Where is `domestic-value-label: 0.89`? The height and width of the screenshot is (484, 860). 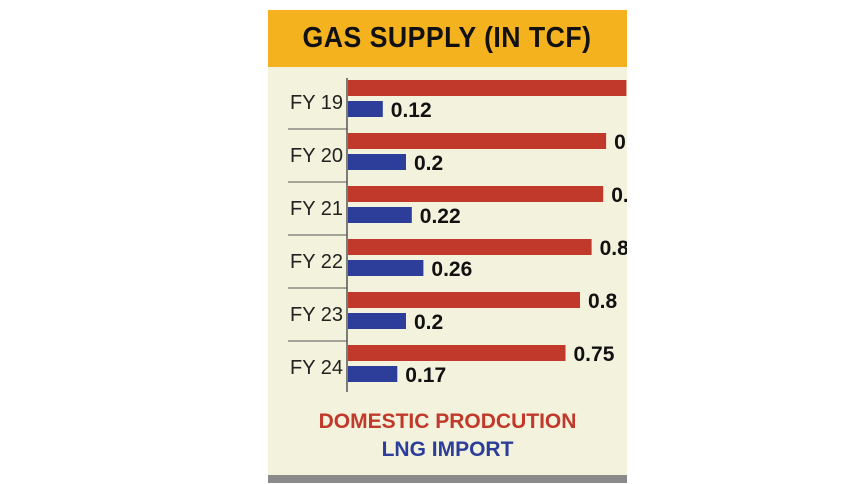 domestic-value-label: 0.89 is located at coordinates (620, 142).